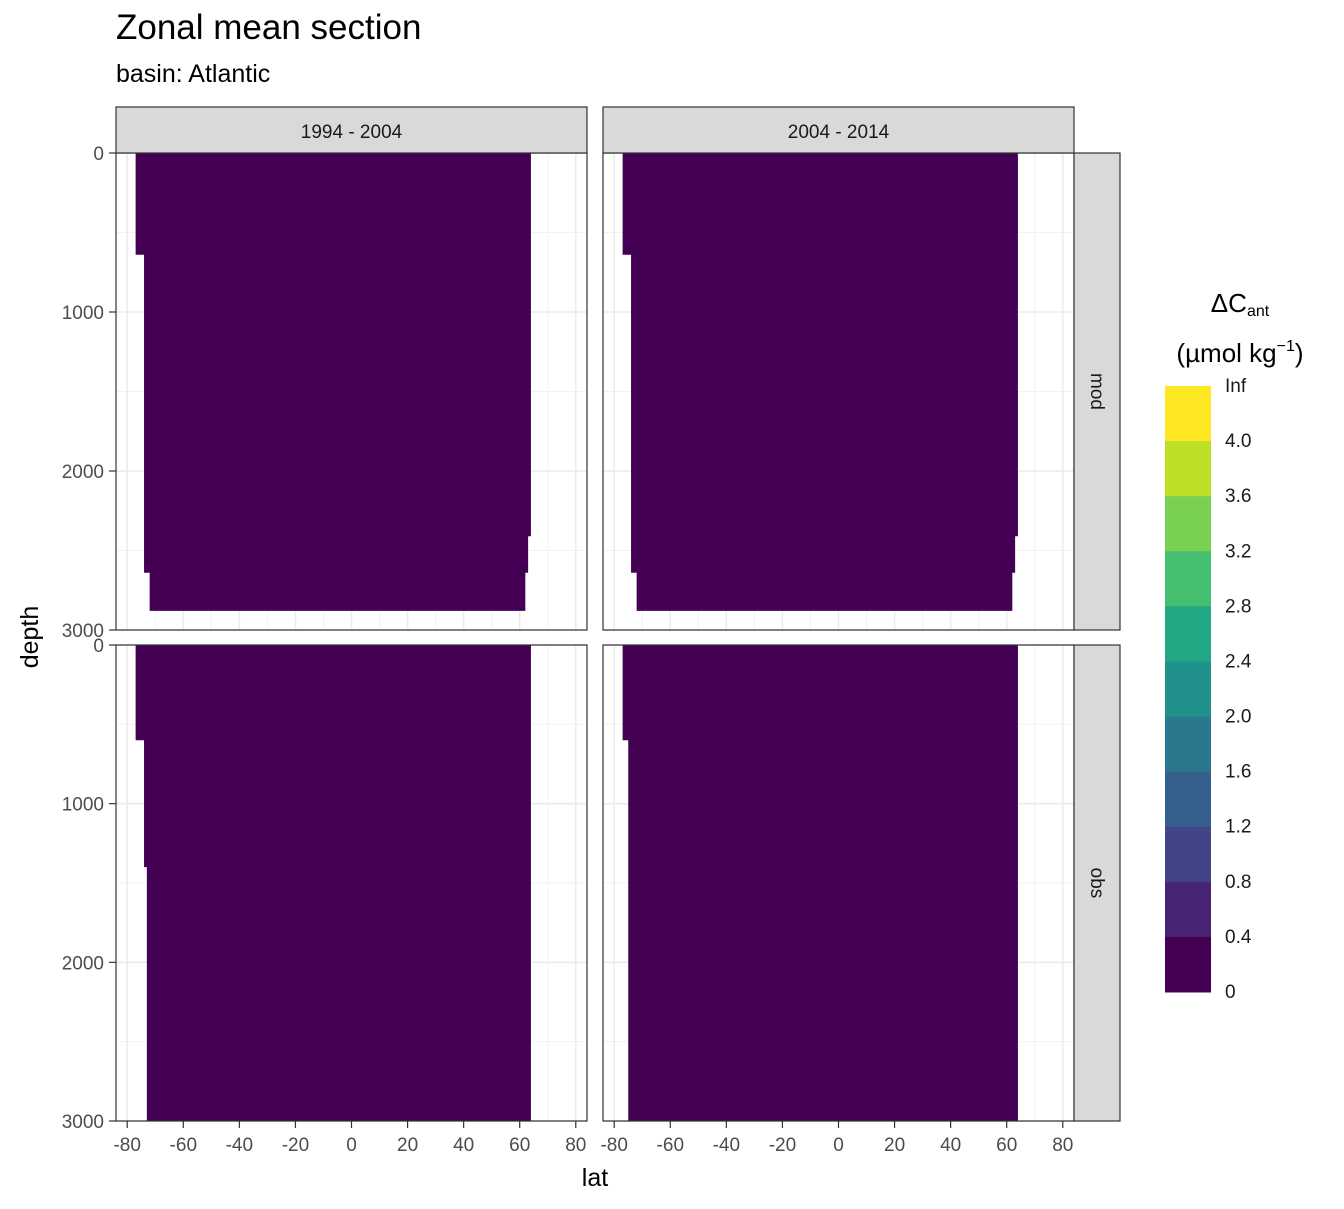  I want to click on chart-title: Zonal mean section, so click(269, 27).